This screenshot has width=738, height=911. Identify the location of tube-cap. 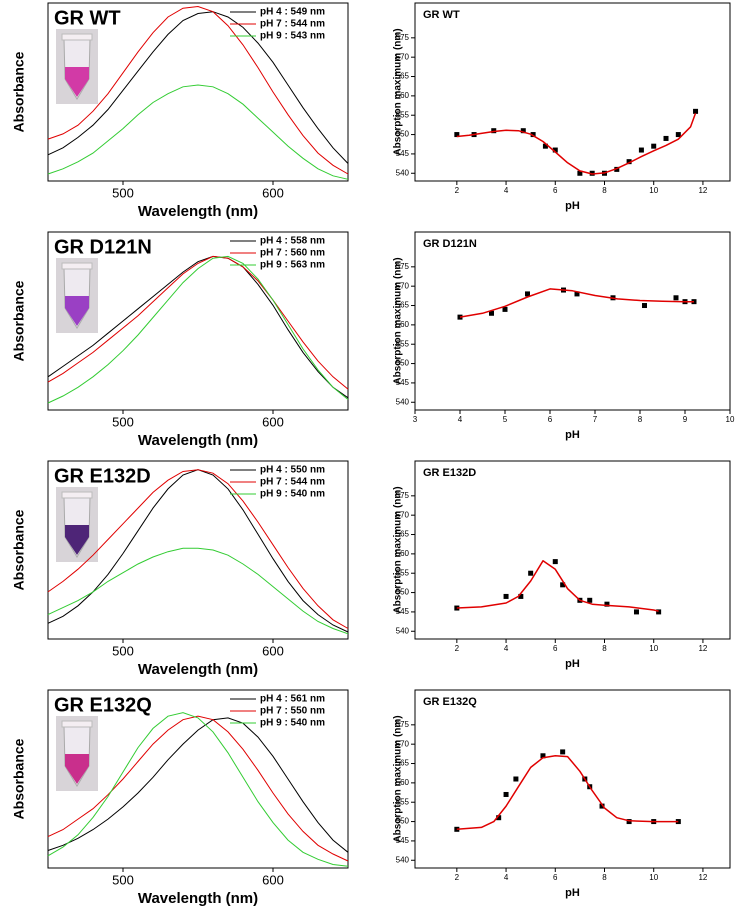
(77, 495).